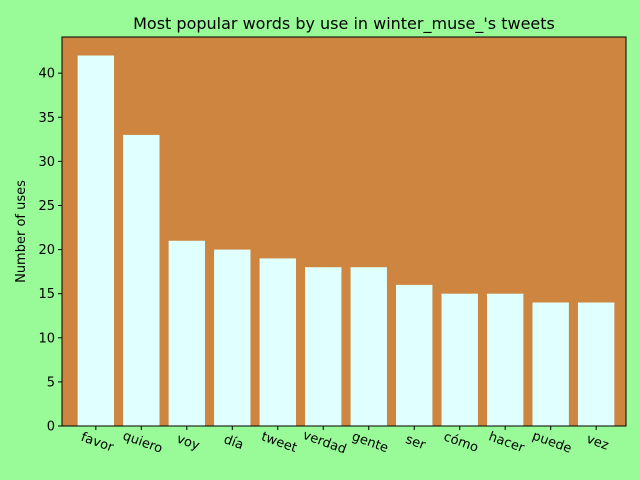  Describe the element at coordinates (370, 442) in the screenshot. I see `x-tick-label: gente` at that location.